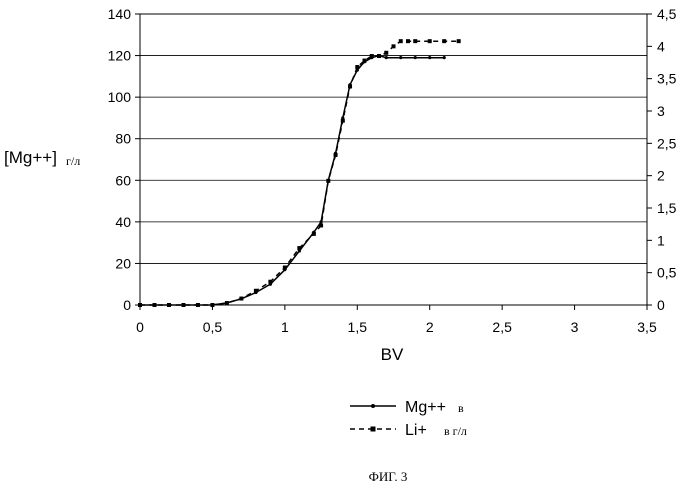 This screenshot has height=489, width=699. Describe the element at coordinates (667, 208) in the screenshot. I see `y2-tick-label: 1,5` at that location.